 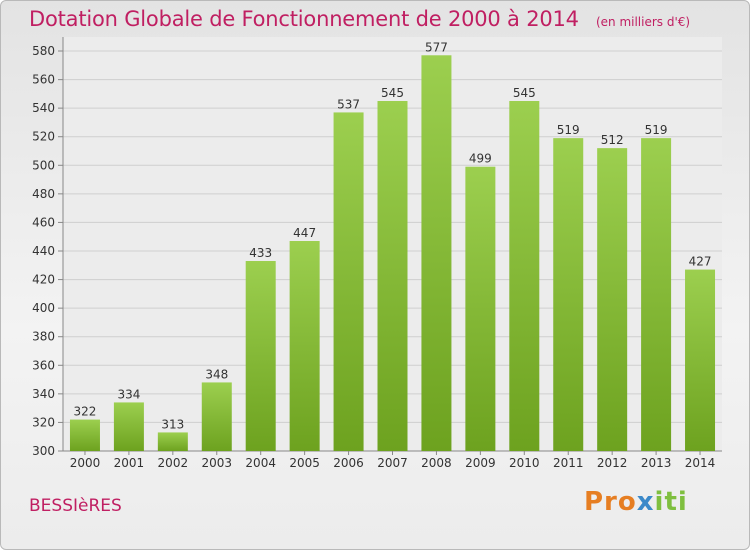 What do you see at coordinates (700, 262) in the screenshot?
I see `bar-value-label: 427` at bounding box center [700, 262].